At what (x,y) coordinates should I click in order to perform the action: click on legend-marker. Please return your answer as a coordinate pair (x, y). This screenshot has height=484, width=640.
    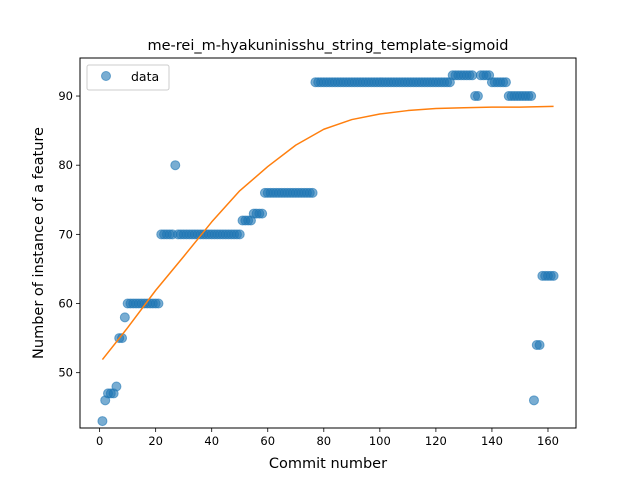
    Looking at the image, I should click on (106, 76).